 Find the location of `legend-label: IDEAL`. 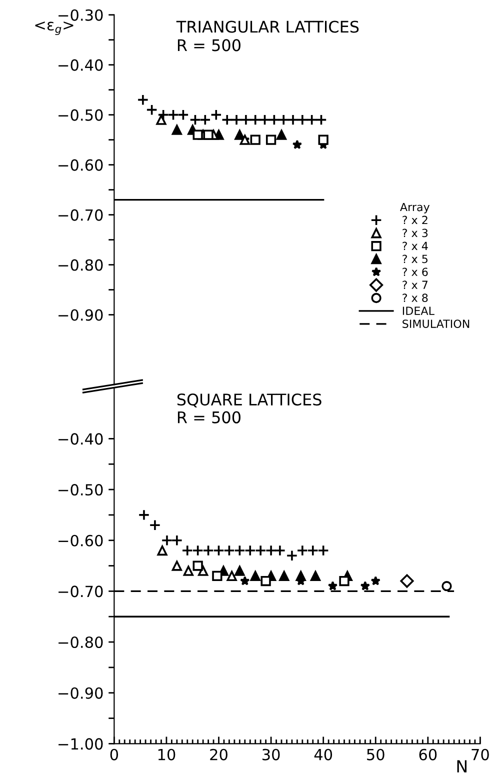

legend-label: IDEAL is located at coordinates (418, 310).